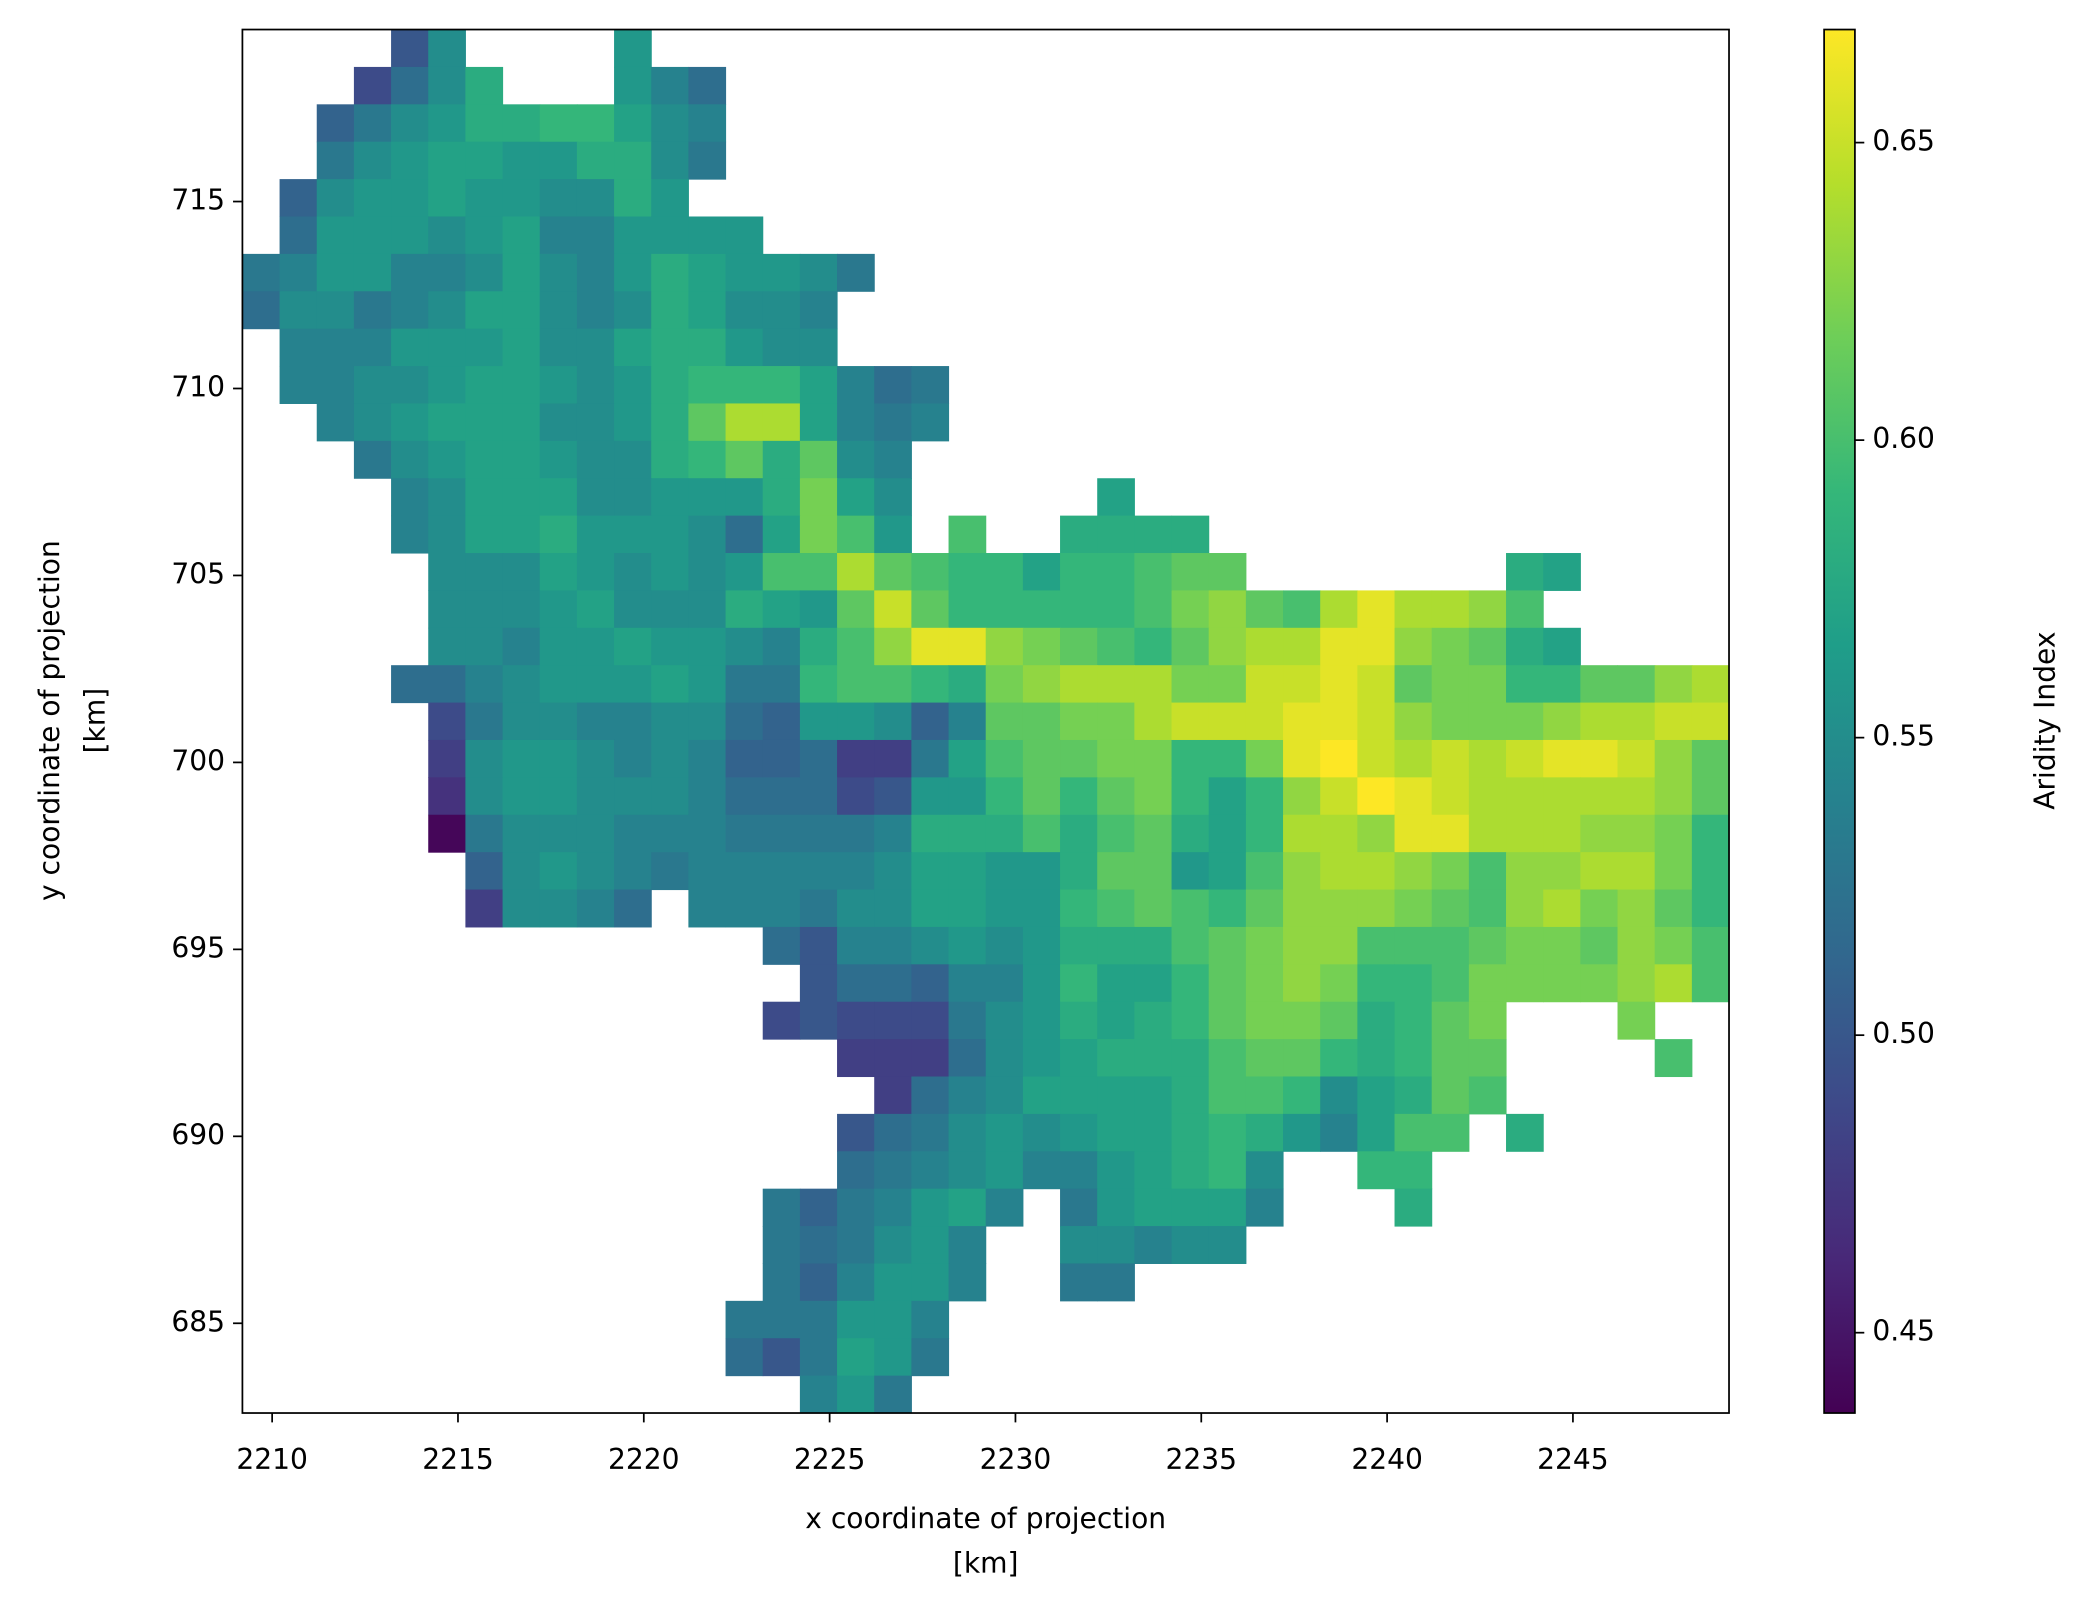 The height and width of the screenshot is (1618, 2100). What do you see at coordinates (1903, 736) in the screenshot?
I see `colorbar-tick-label: 0.55` at bounding box center [1903, 736].